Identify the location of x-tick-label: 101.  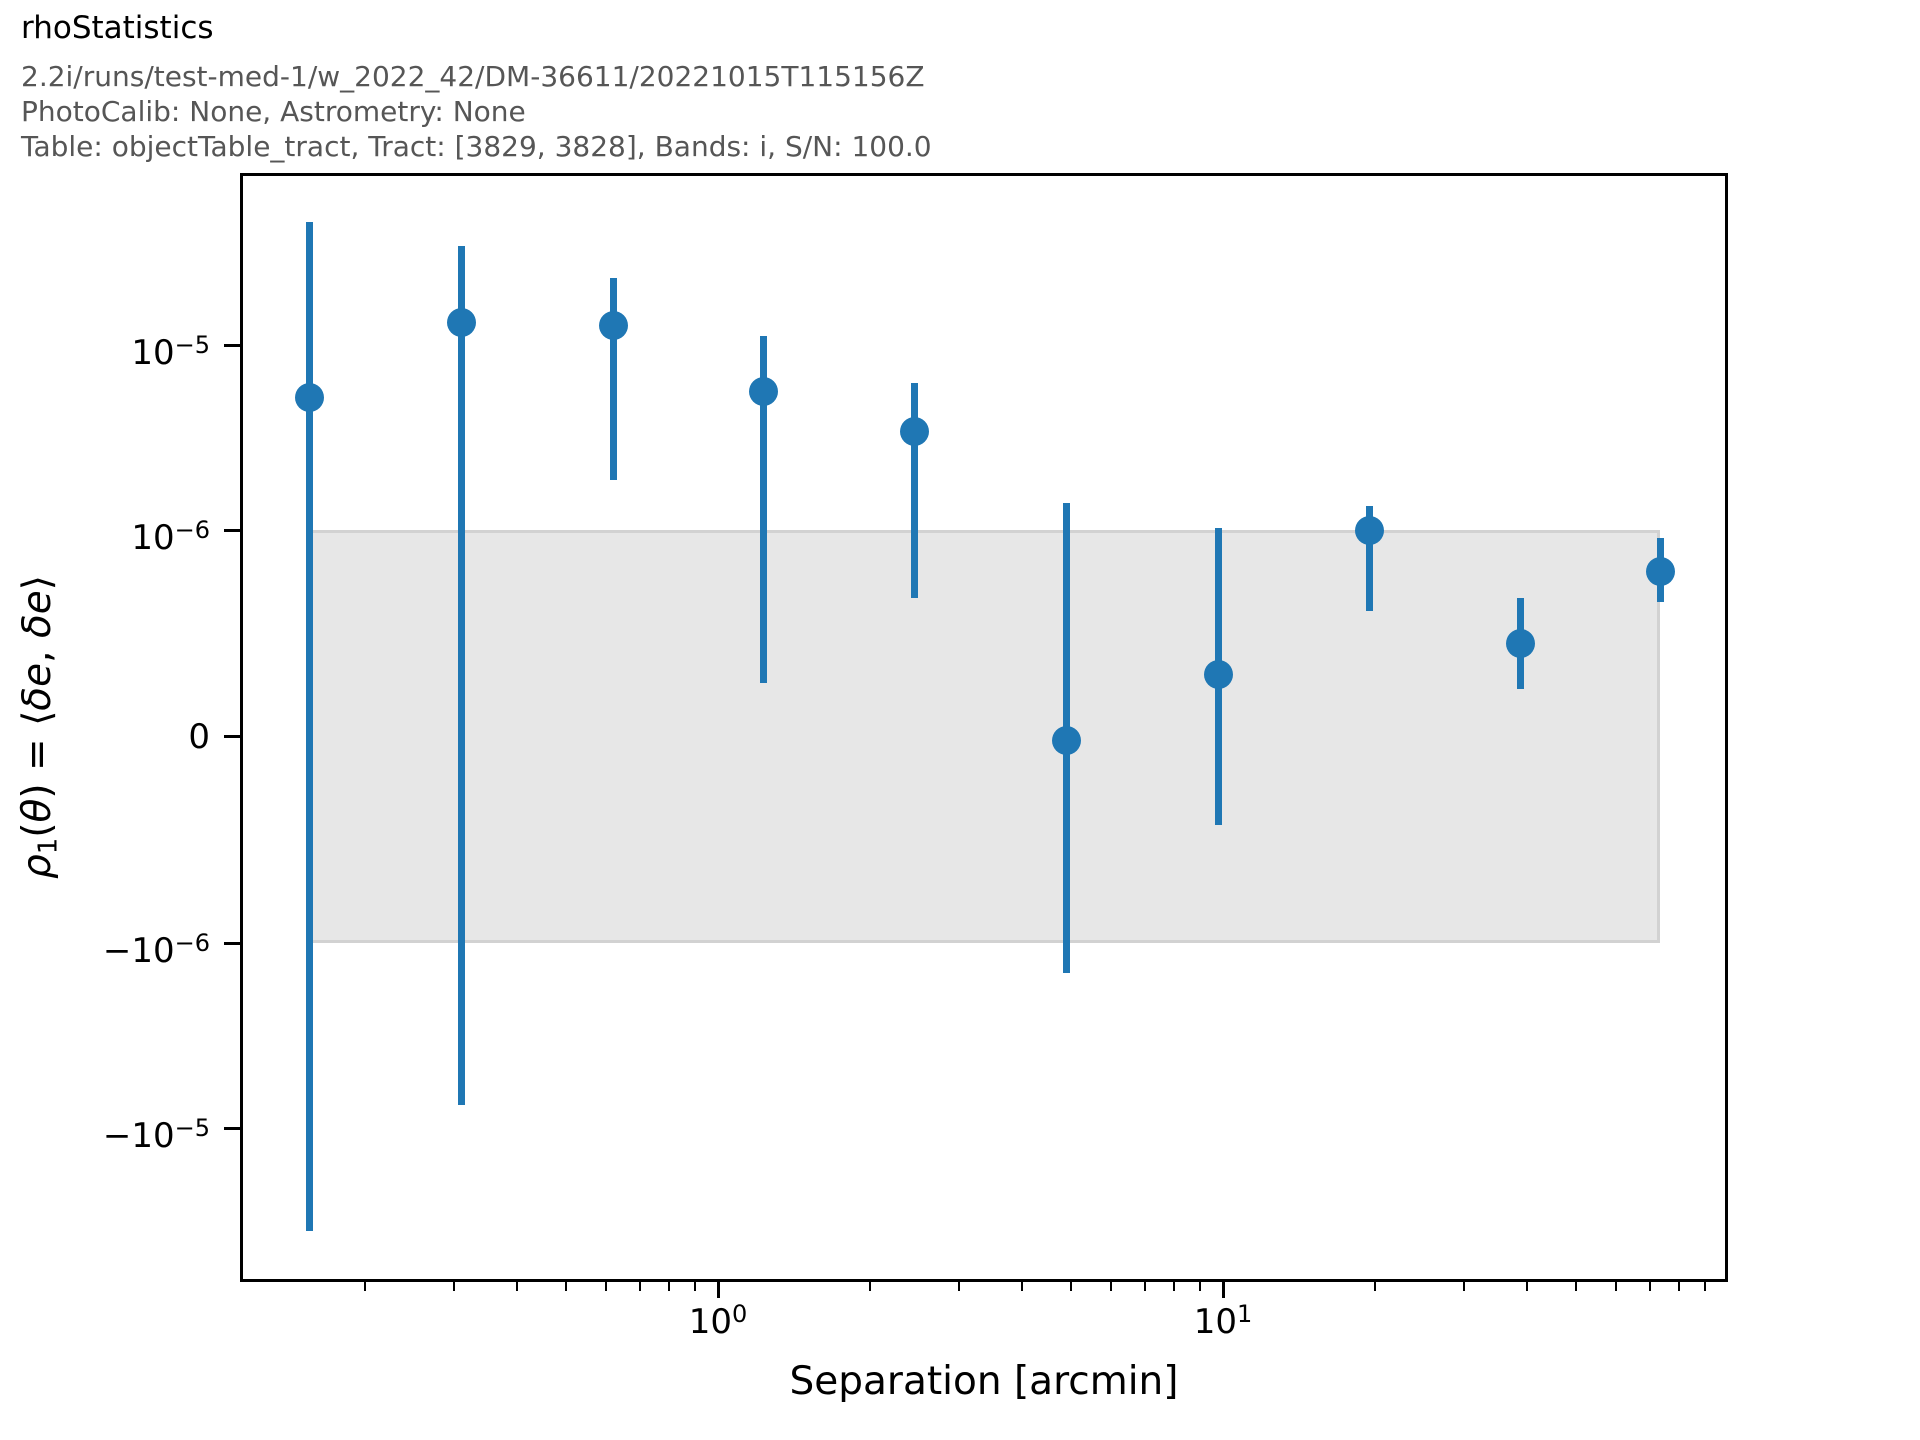
(1223, 1321).